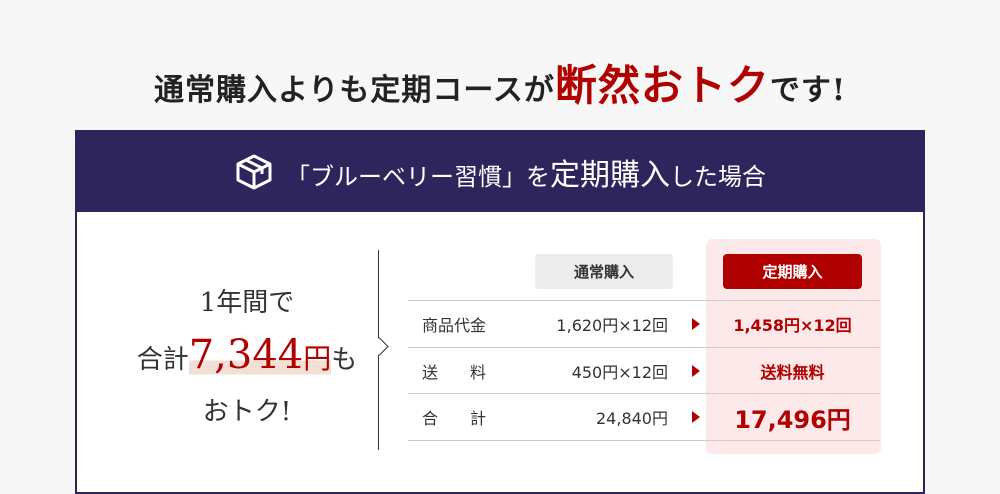 This screenshot has height=494, width=1000. What do you see at coordinates (254, 172) in the screenshot?
I see `box-icon` at bounding box center [254, 172].